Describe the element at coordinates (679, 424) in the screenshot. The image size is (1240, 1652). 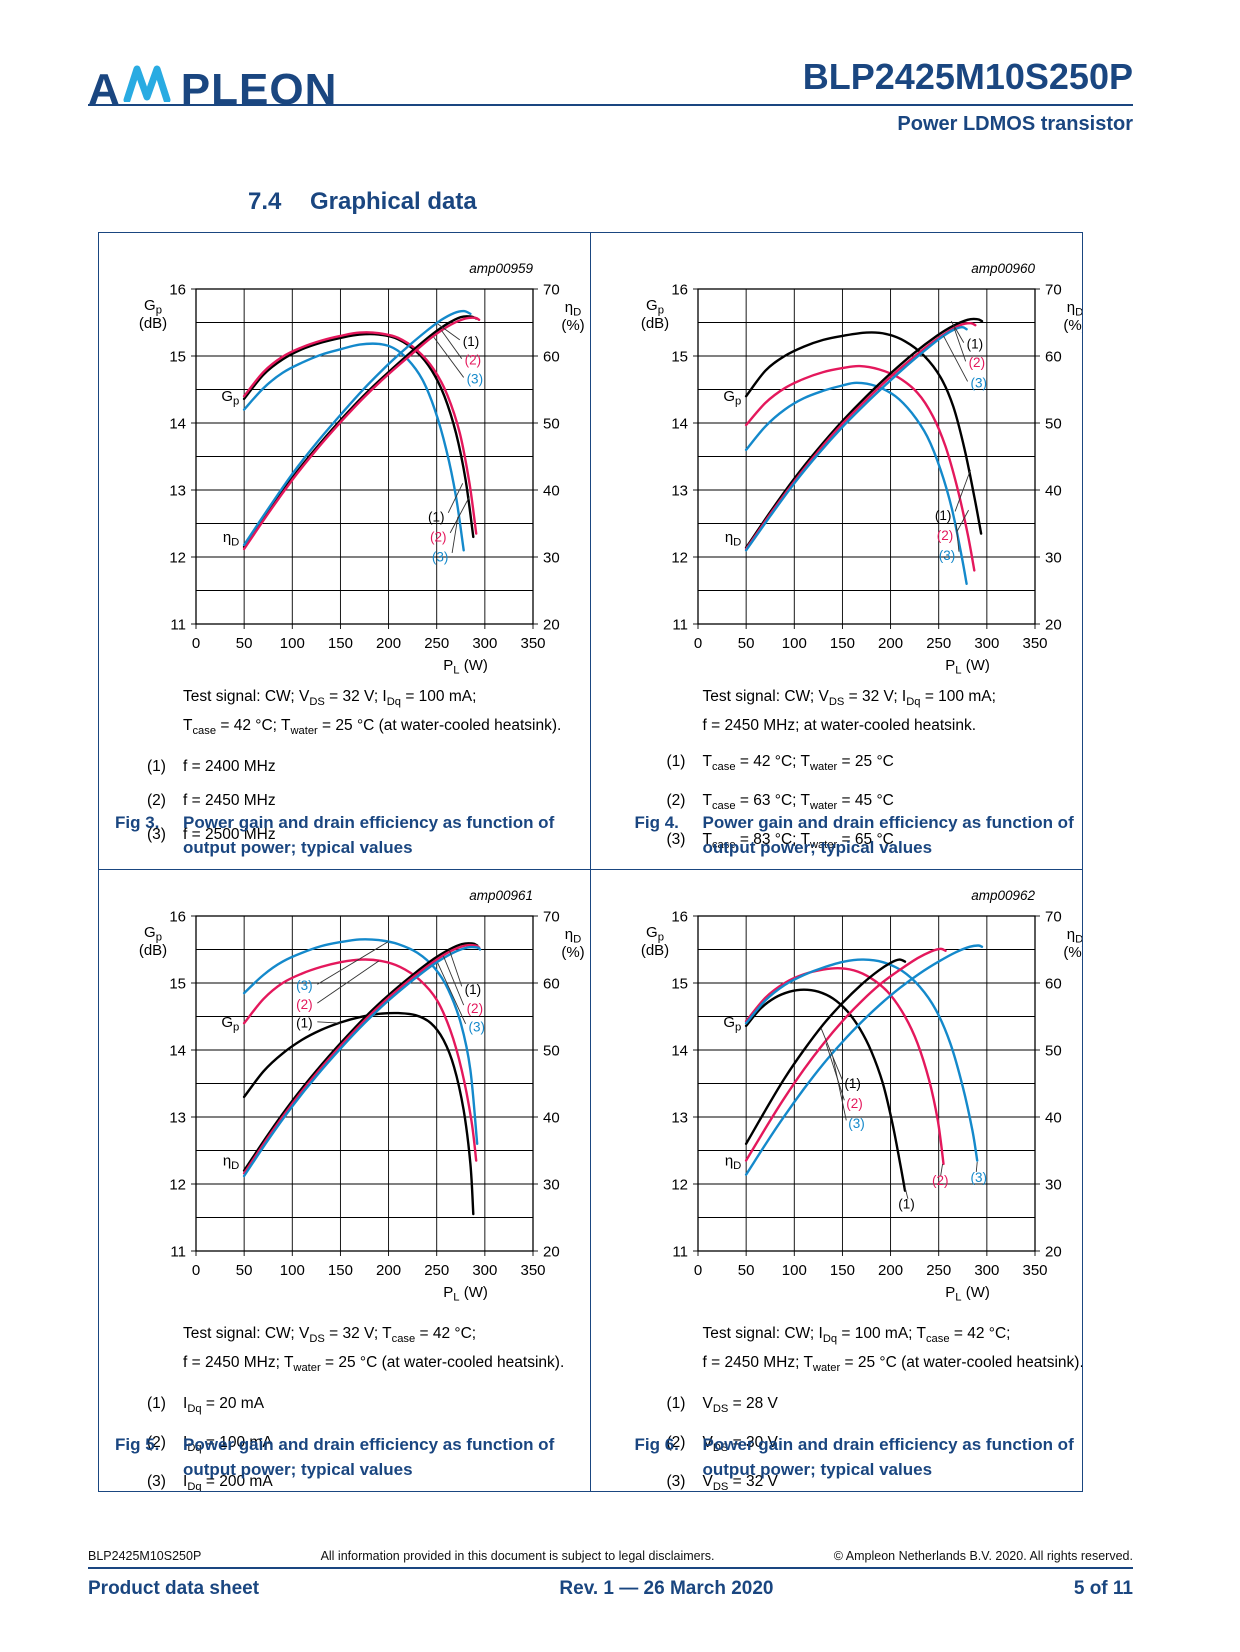
I see `left-tick-label: 14` at that location.